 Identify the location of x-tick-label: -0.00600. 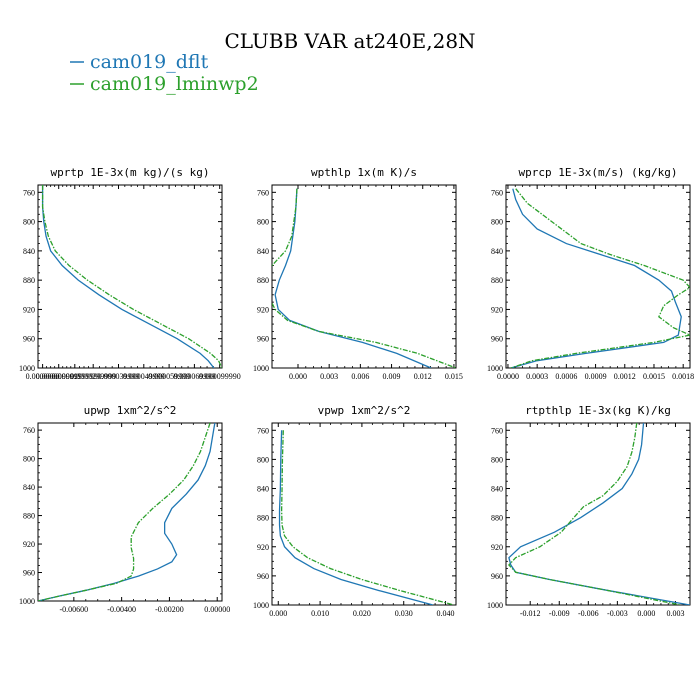
(74, 609).